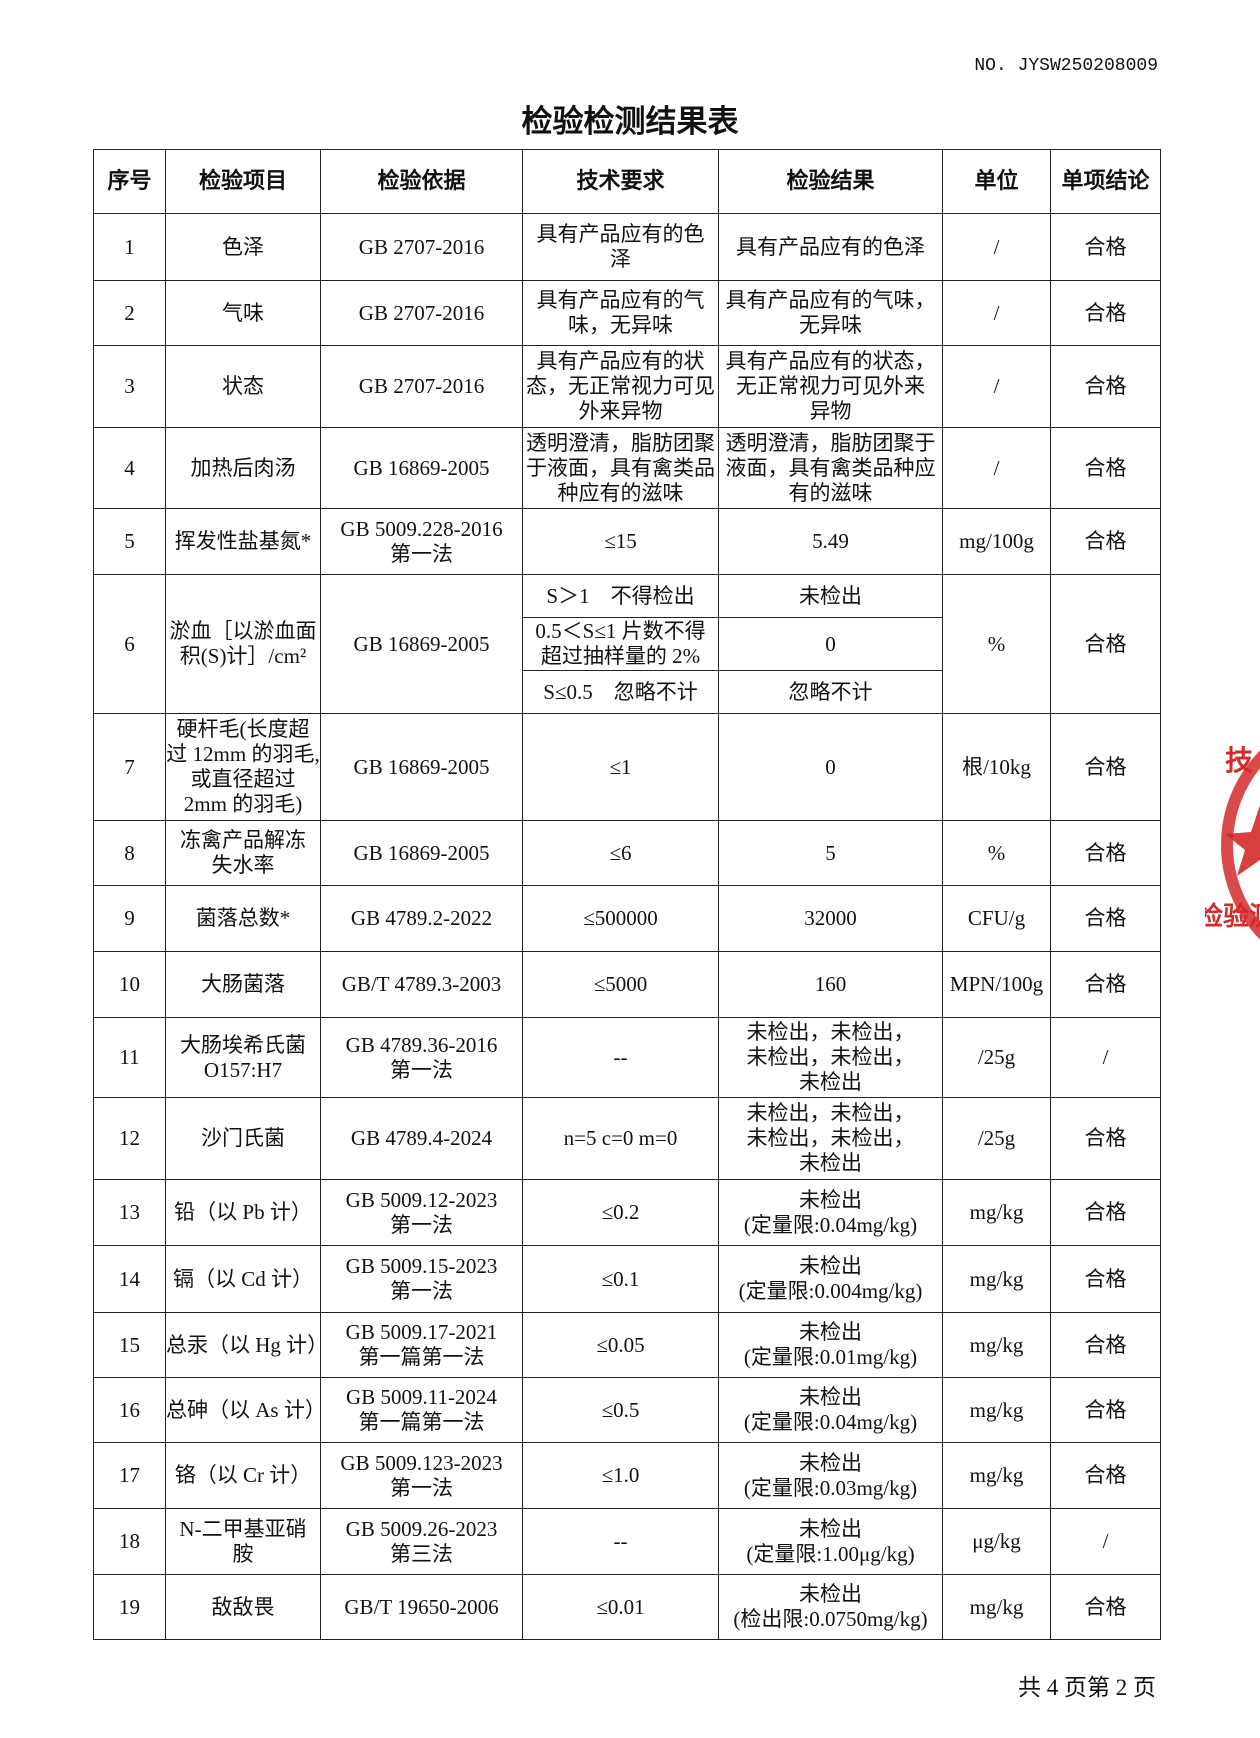  Describe the element at coordinates (243, 1212) in the screenshot. I see `cell-line: 铅（以 Pb 计）` at that location.